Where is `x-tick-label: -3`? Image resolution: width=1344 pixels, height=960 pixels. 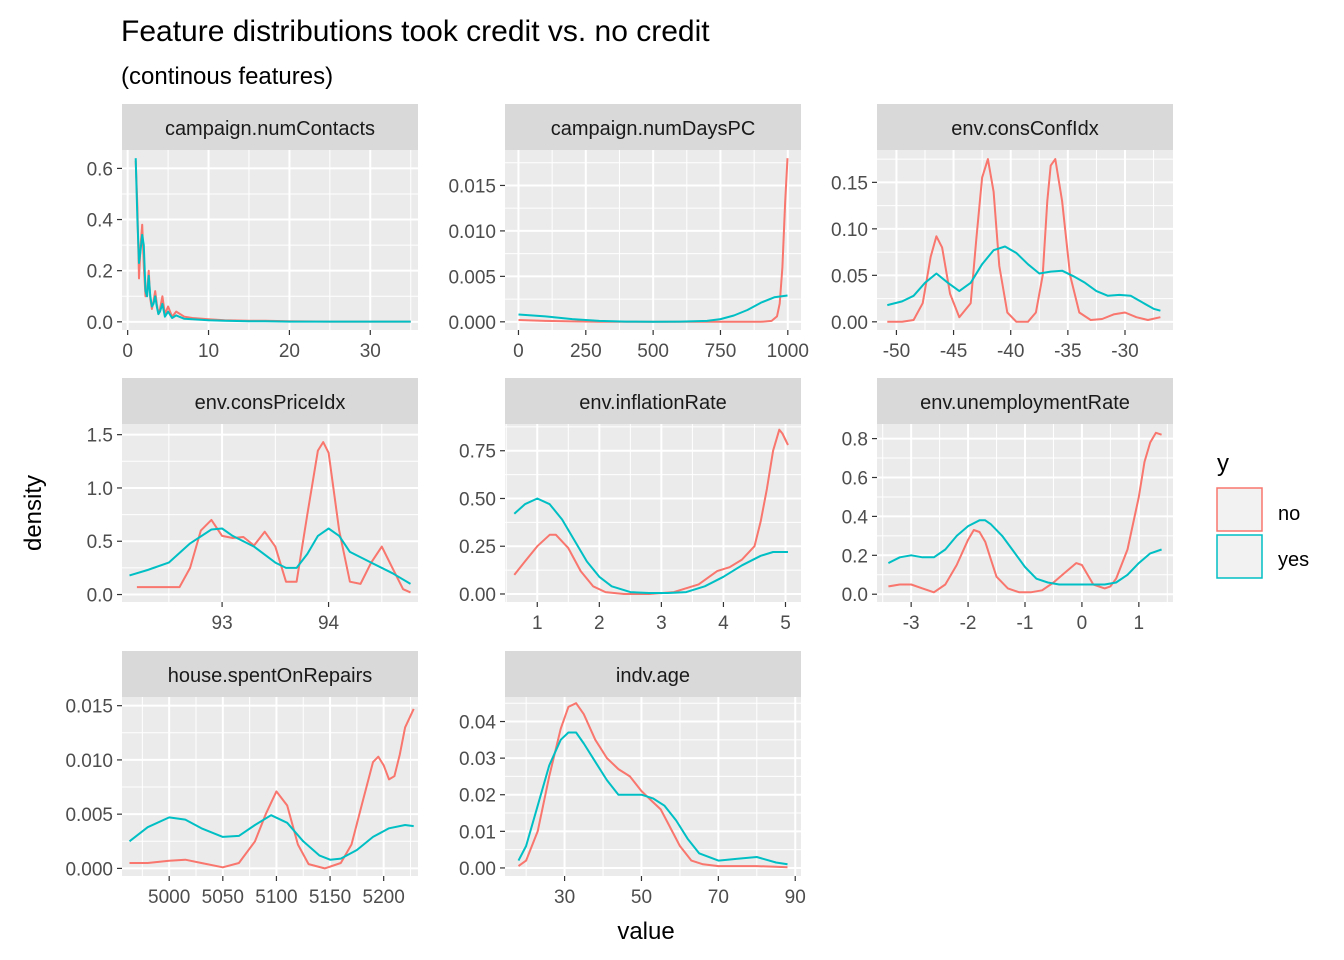
x-tick-label: -3 is located at coordinates (911, 623).